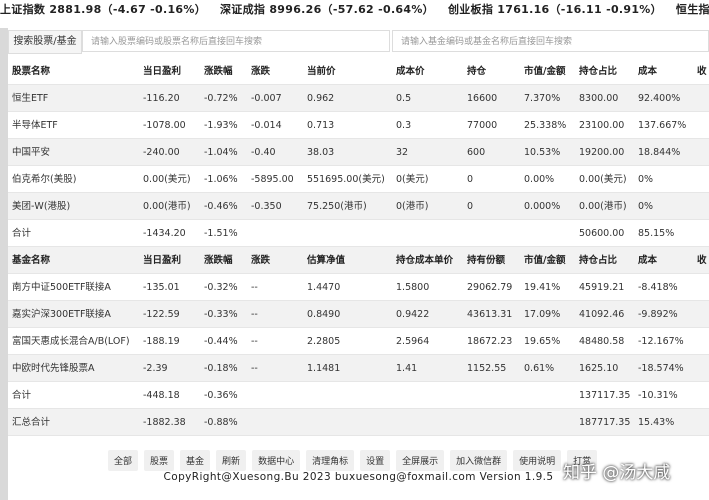 The image size is (709, 500). What do you see at coordinates (545, 125) in the screenshot?
I see `table-cell: 25.338%` at bounding box center [545, 125].